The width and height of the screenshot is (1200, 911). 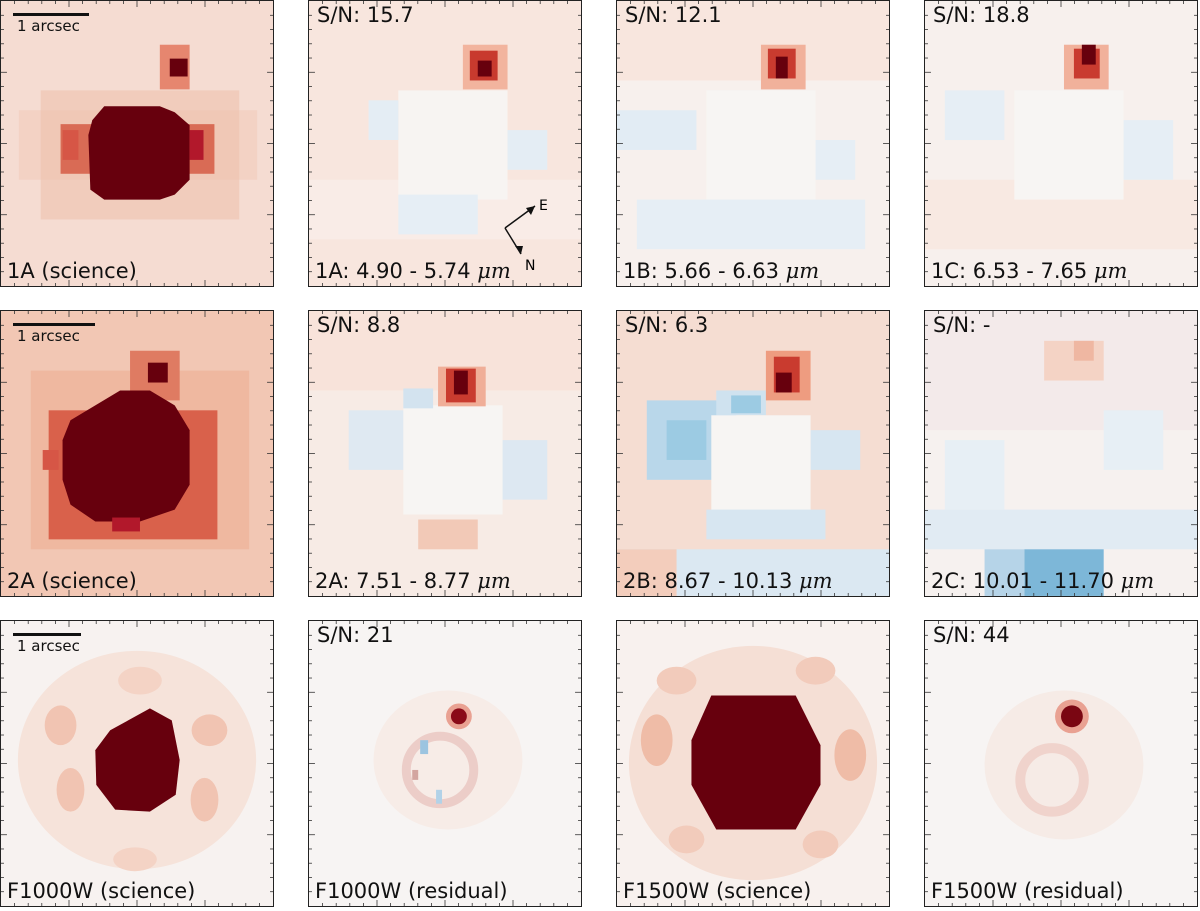 What do you see at coordinates (413, 581) in the screenshot?
I see `panel-label: 2A: 7.51 - 8.77 μm` at bounding box center [413, 581].